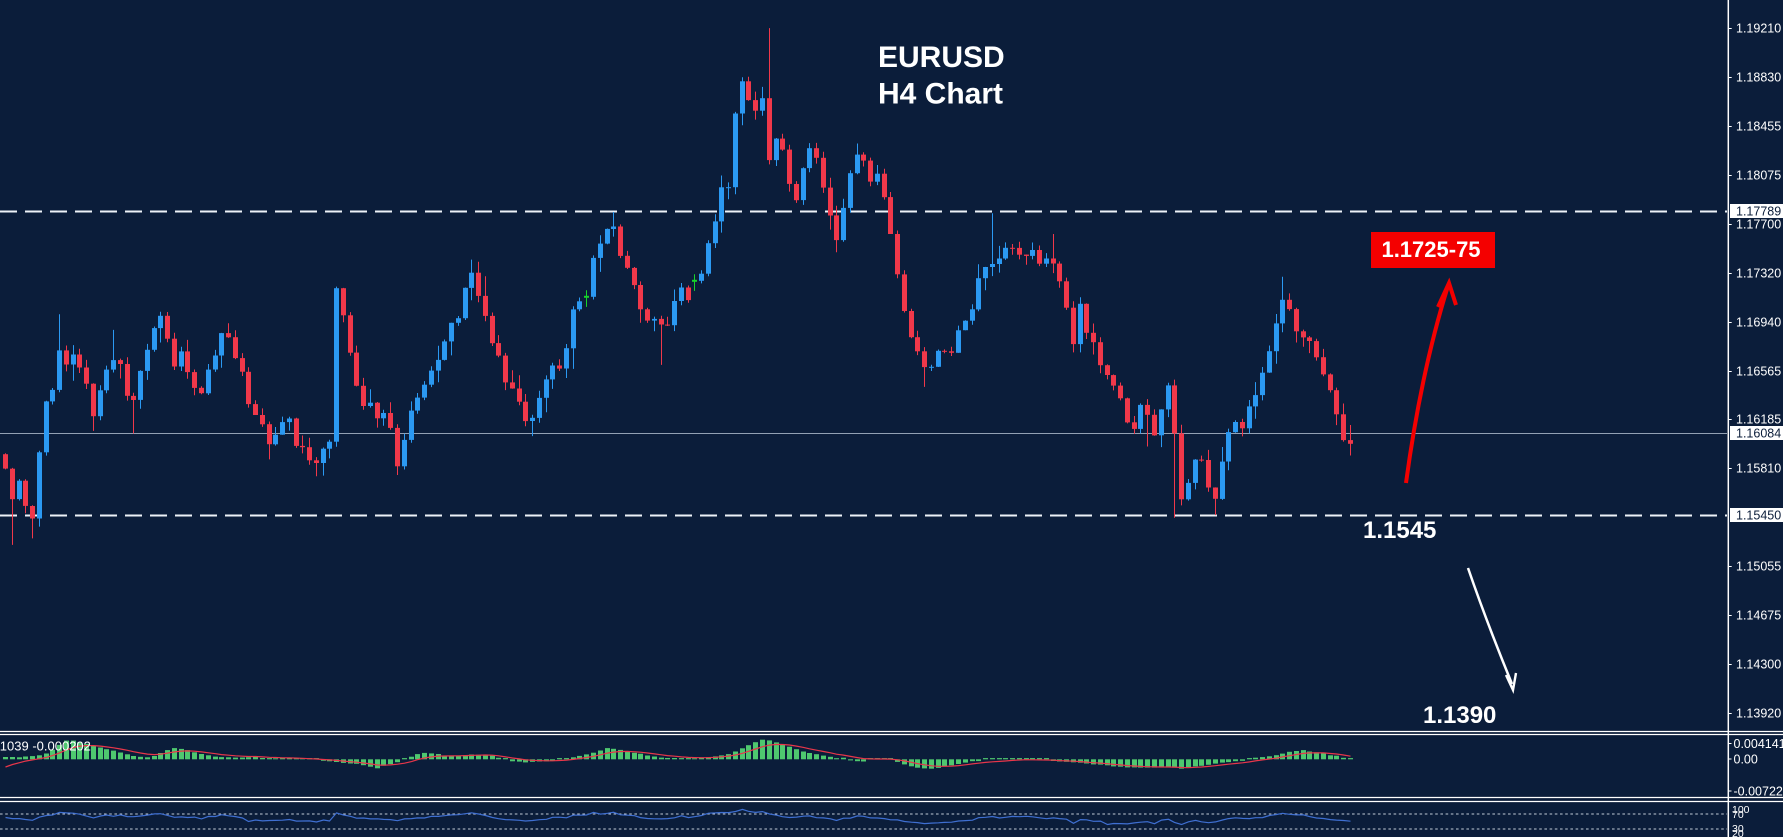 This screenshot has height=837, width=1783. What do you see at coordinates (1746, 760) in the screenshot?
I see `svg-text: 0.00` at bounding box center [1746, 760].